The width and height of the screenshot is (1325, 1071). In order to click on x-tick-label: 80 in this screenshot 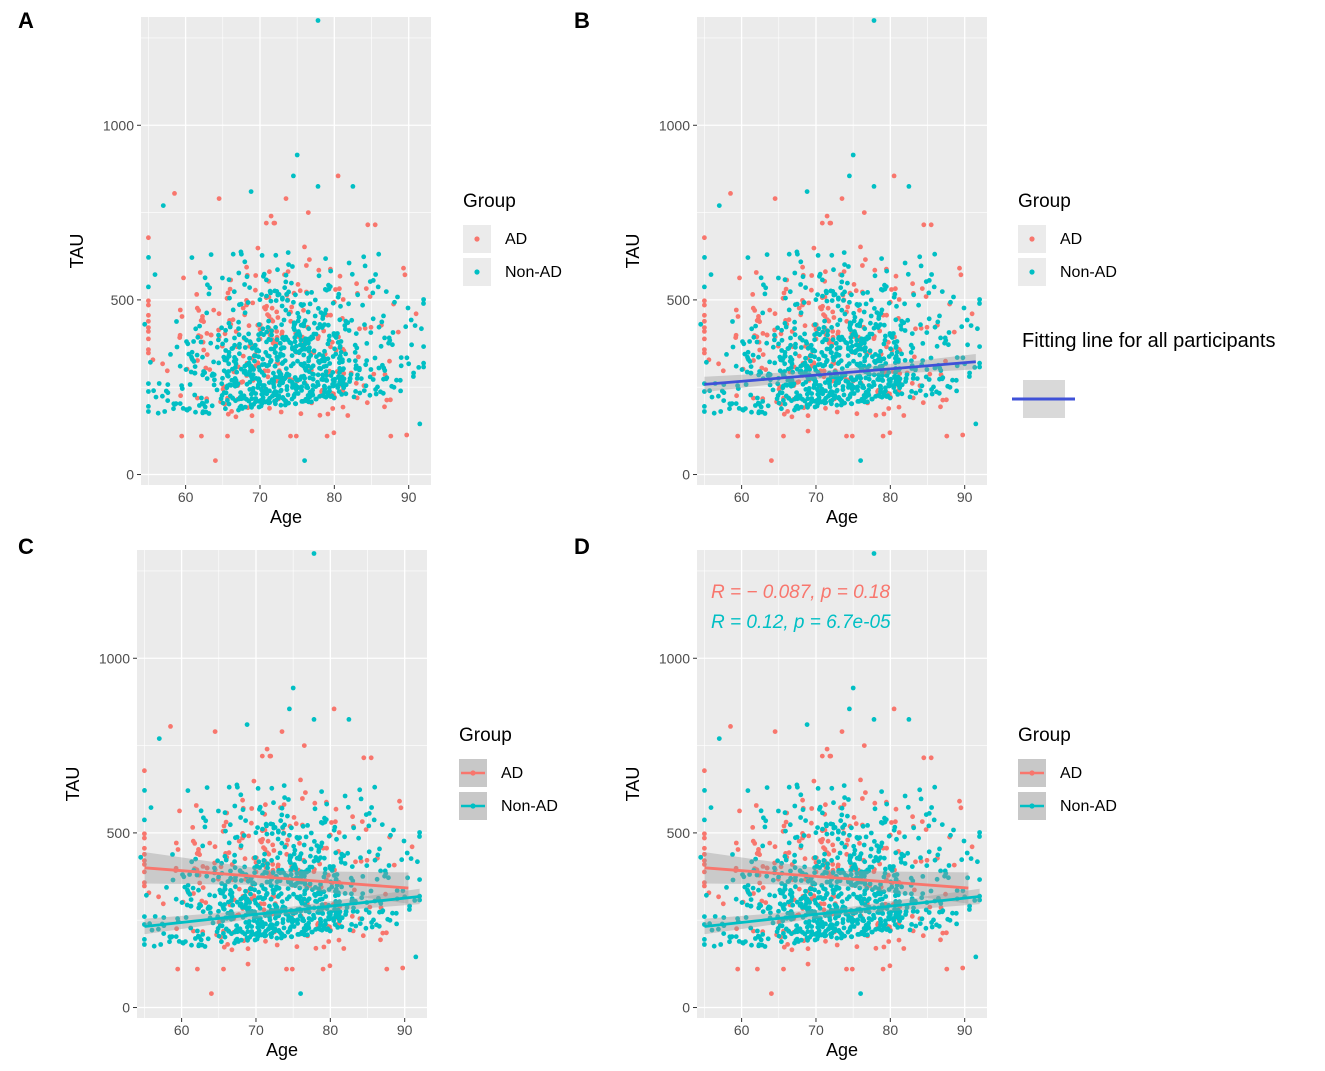, I will do `click(335, 497)`.